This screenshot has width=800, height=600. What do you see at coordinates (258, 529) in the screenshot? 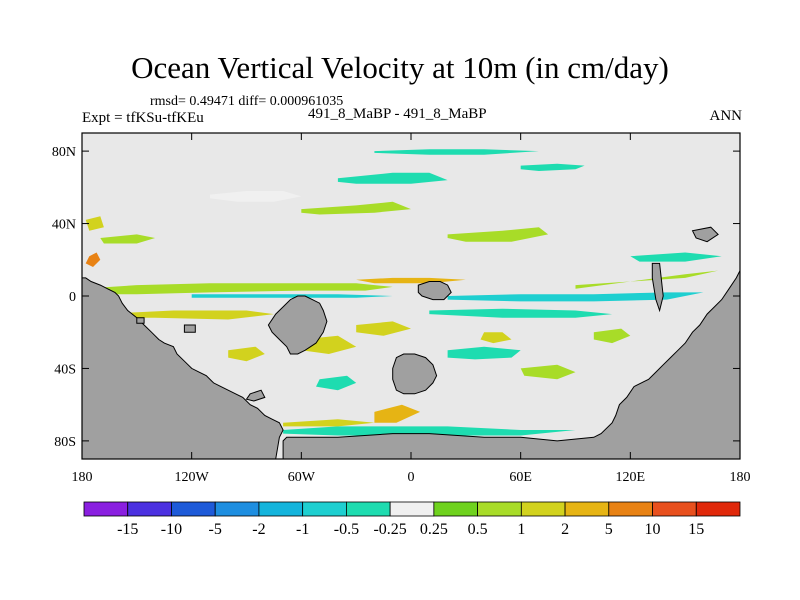
I see `colorbar-label: -2` at bounding box center [258, 529].